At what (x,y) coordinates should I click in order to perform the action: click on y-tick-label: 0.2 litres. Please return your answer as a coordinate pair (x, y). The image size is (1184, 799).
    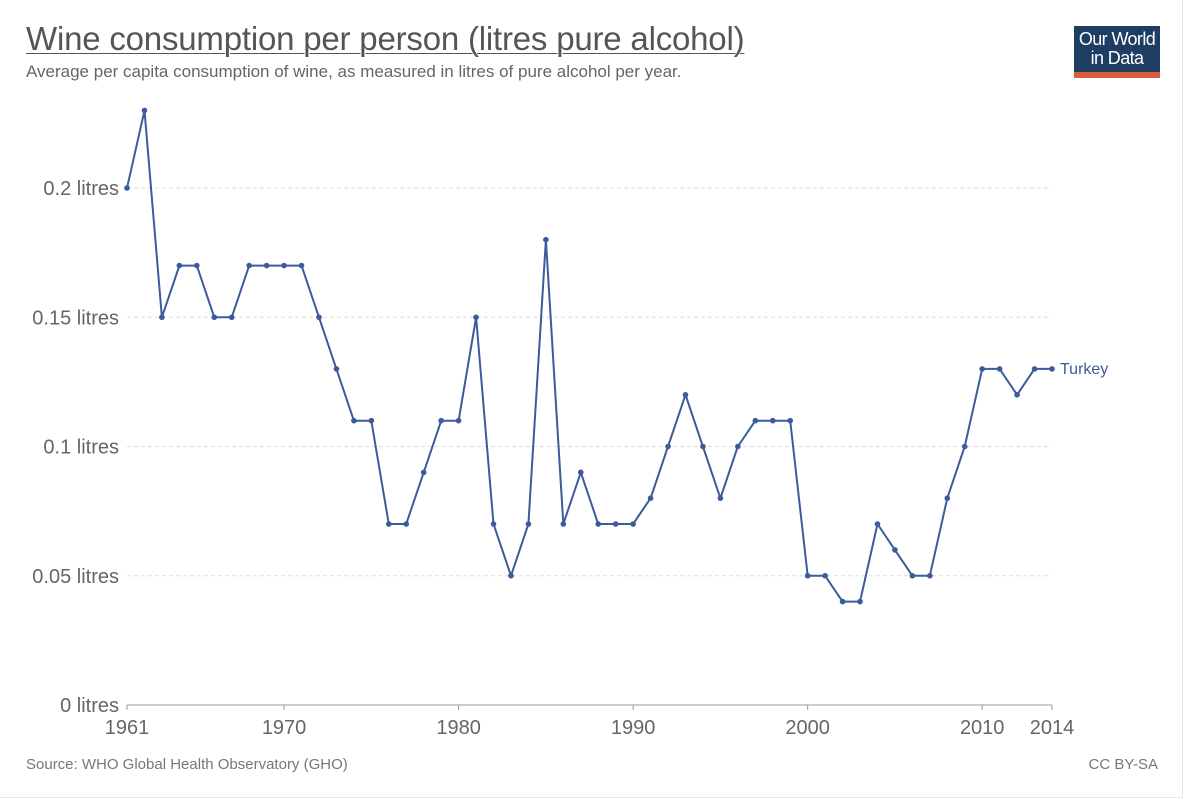
    Looking at the image, I should click on (81, 189).